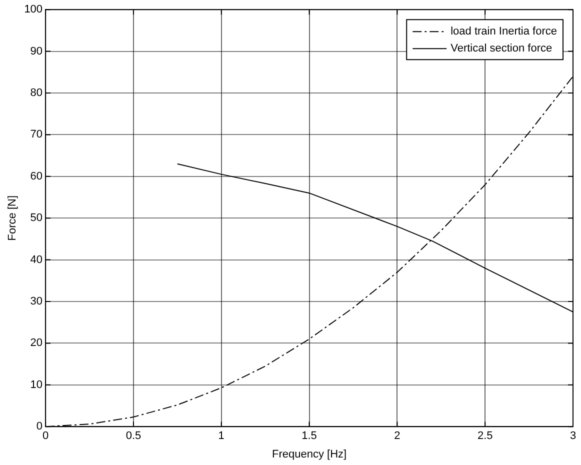 Image resolution: width=581 pixels, height=465 pixels. Describe the element at coordinates (39, 426) in the screenshot. I see `y-tick-label: 0` at that location.